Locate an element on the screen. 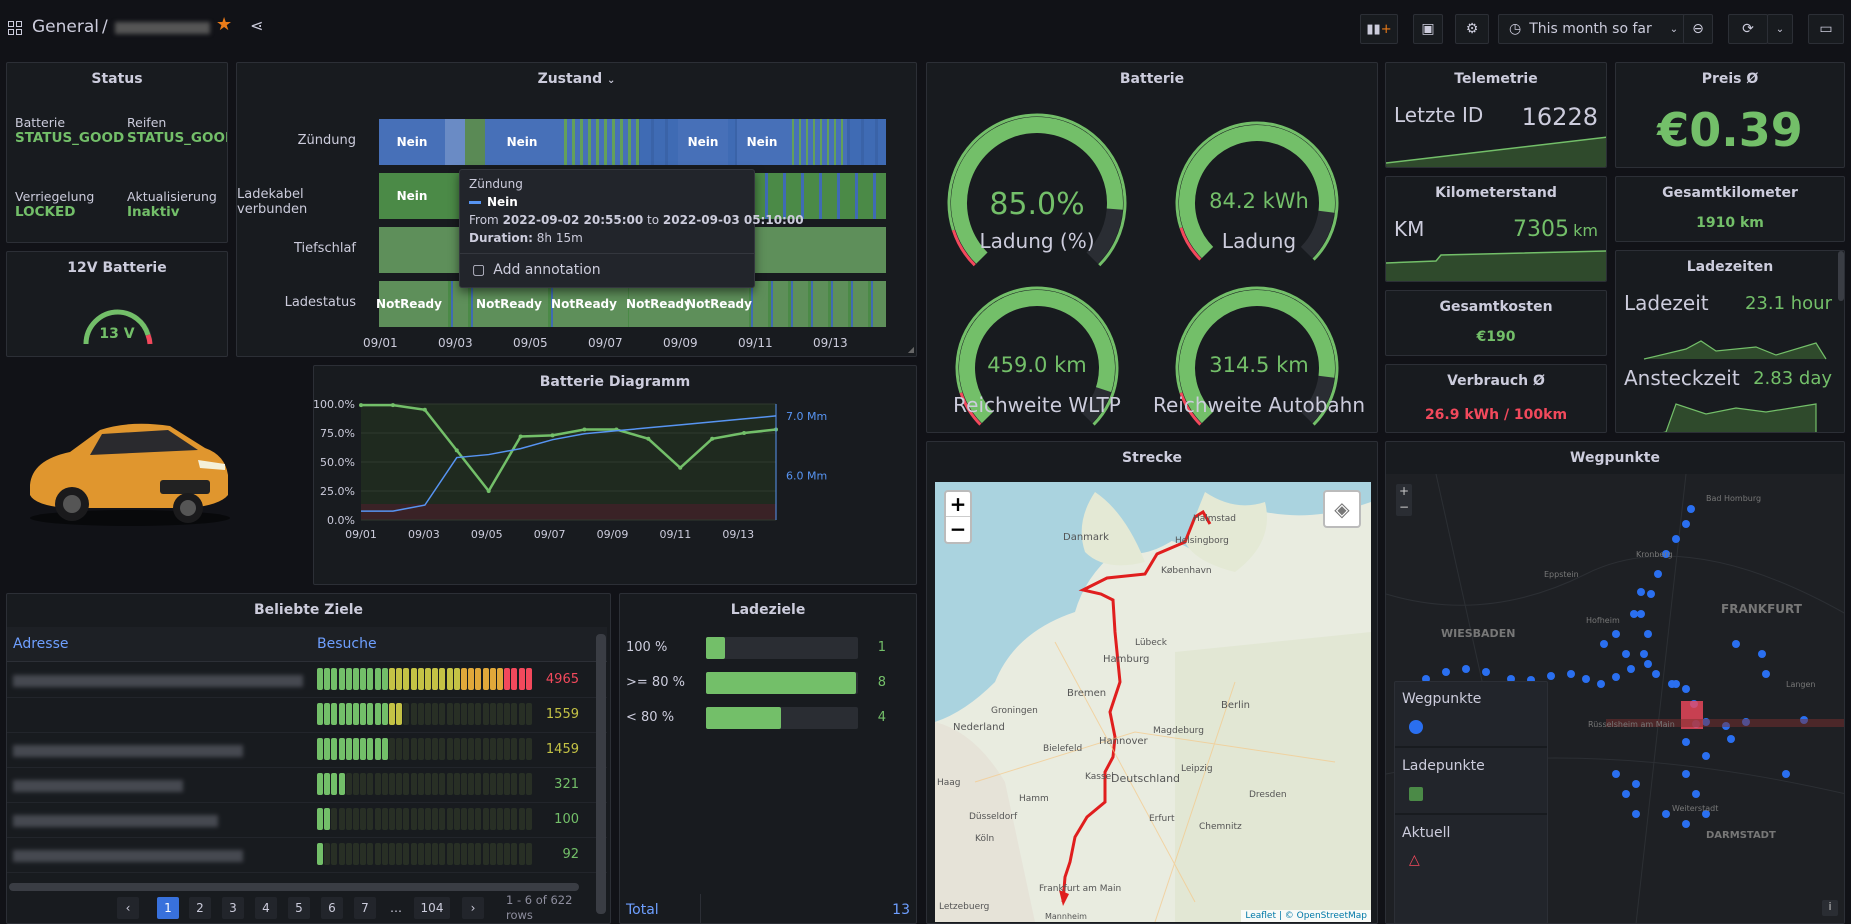  y-tick: 50.0% is located at coordinates (337, 462).